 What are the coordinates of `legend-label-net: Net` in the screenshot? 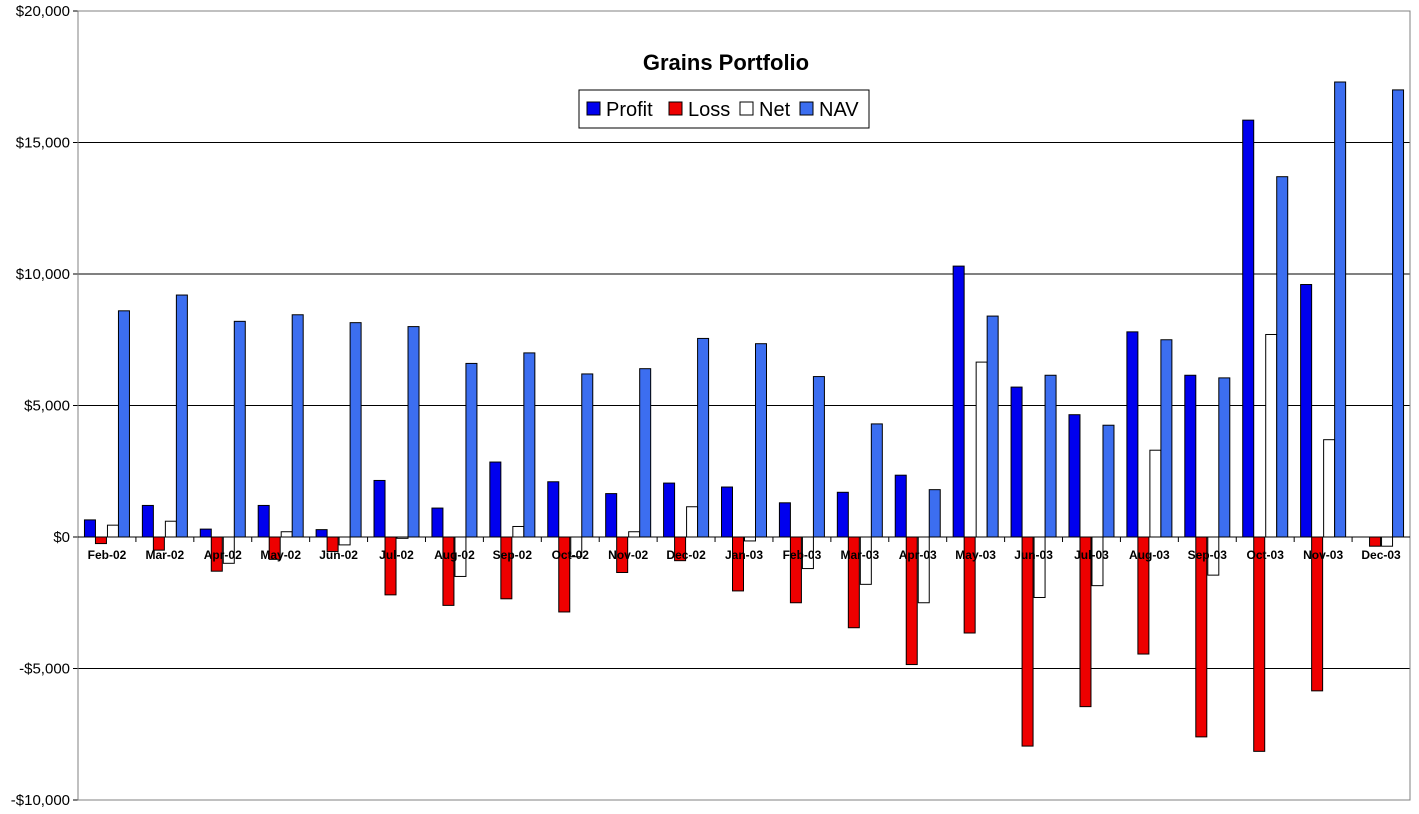 It's located at (775, 110).